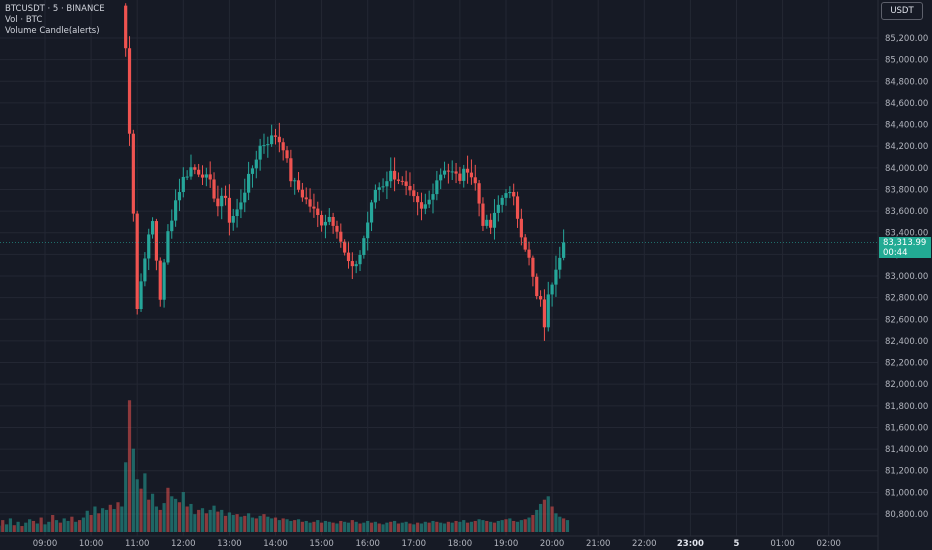 The width and height of the screenshot is (932, 550). What do you see at coordinates (55, 9) in the screenshot?
I see `symbol-label: BTCUSDT · 5 · BINANCE` at bounding box center [55, 9].